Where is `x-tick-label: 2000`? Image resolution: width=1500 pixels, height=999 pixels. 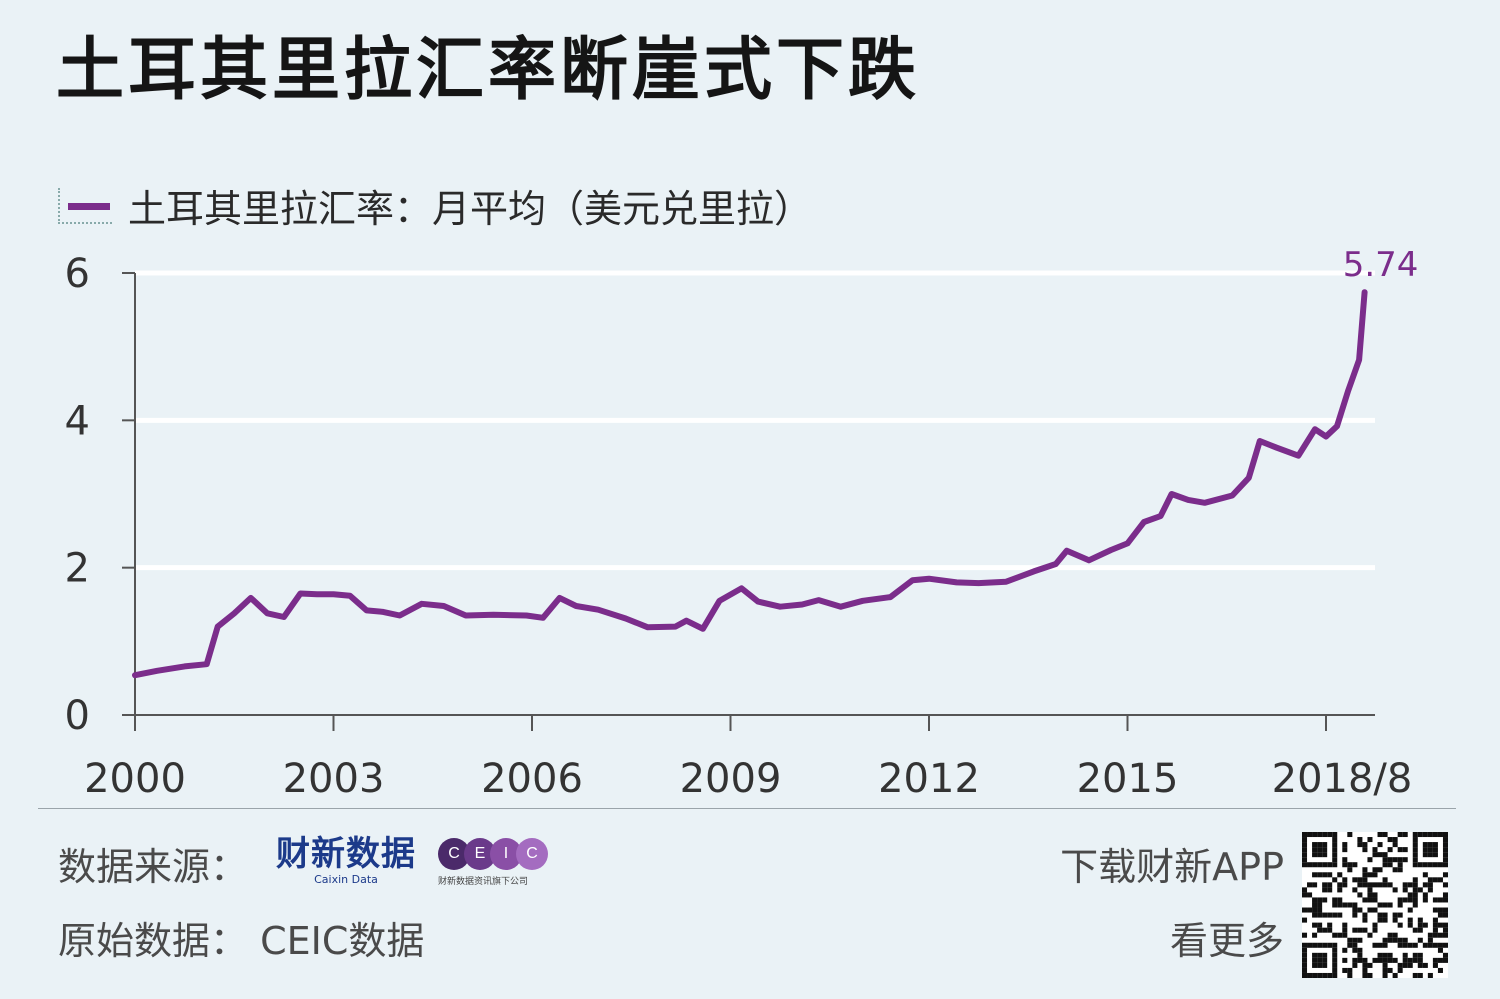 x-tick-label: 2000 is located at coordinates (135, 779).